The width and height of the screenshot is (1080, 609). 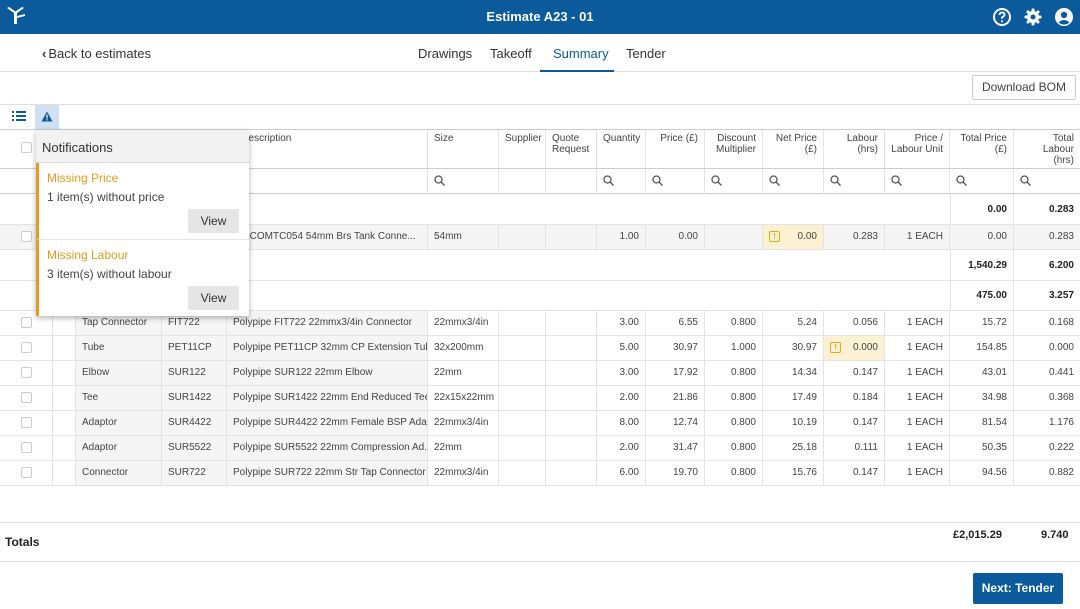 What do you see at coordinates (793, 181) in the screenshot?
I see `filter-net-price` at bounding box center [793, 181].